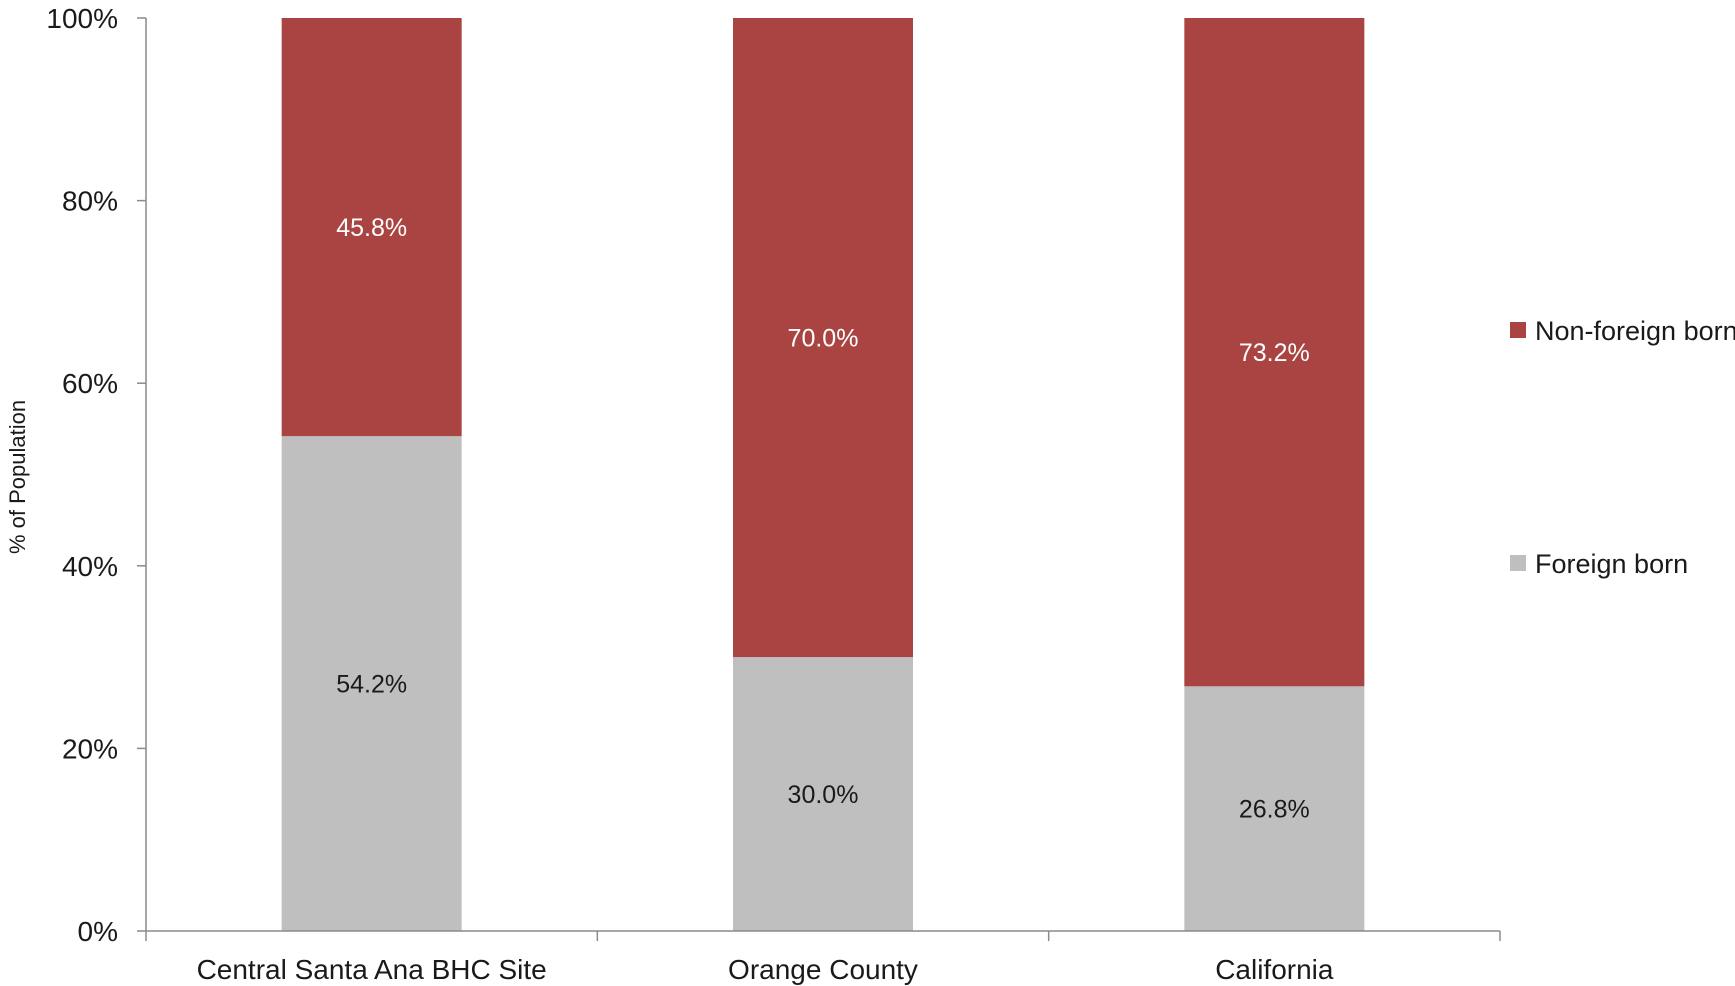 This screenshot has height=986, width=1735. Describe the element at coordinates (90, 201) in the screenshot. I see `y-tick-label-4: 80%` at that location.